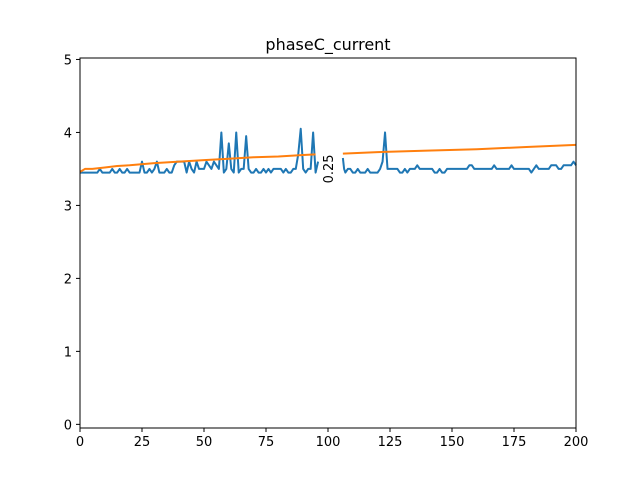  I want to click on x-axis: 0 25 50 75 100 125 150 175 200, so click(332, 439).